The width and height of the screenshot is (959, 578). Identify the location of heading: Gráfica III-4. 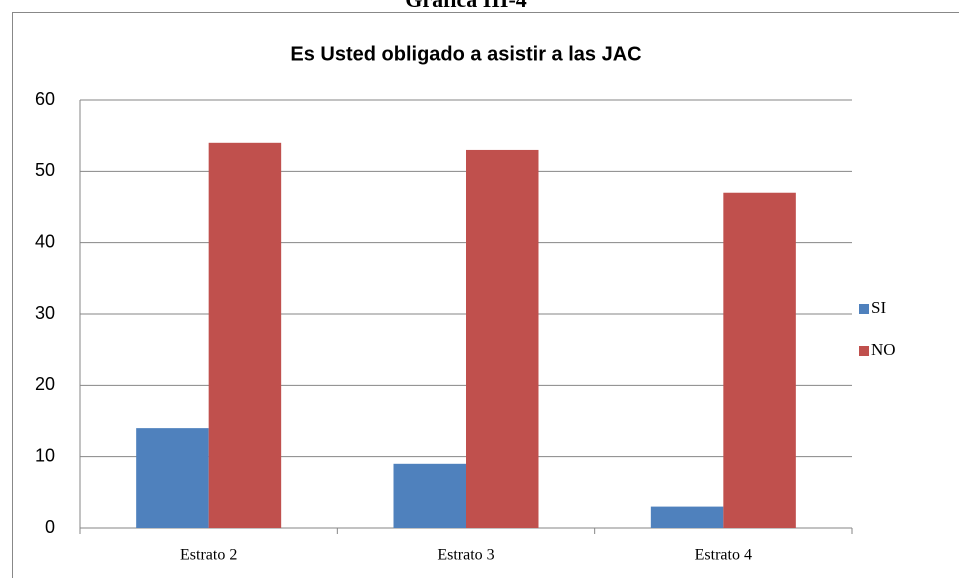
(466, 6).